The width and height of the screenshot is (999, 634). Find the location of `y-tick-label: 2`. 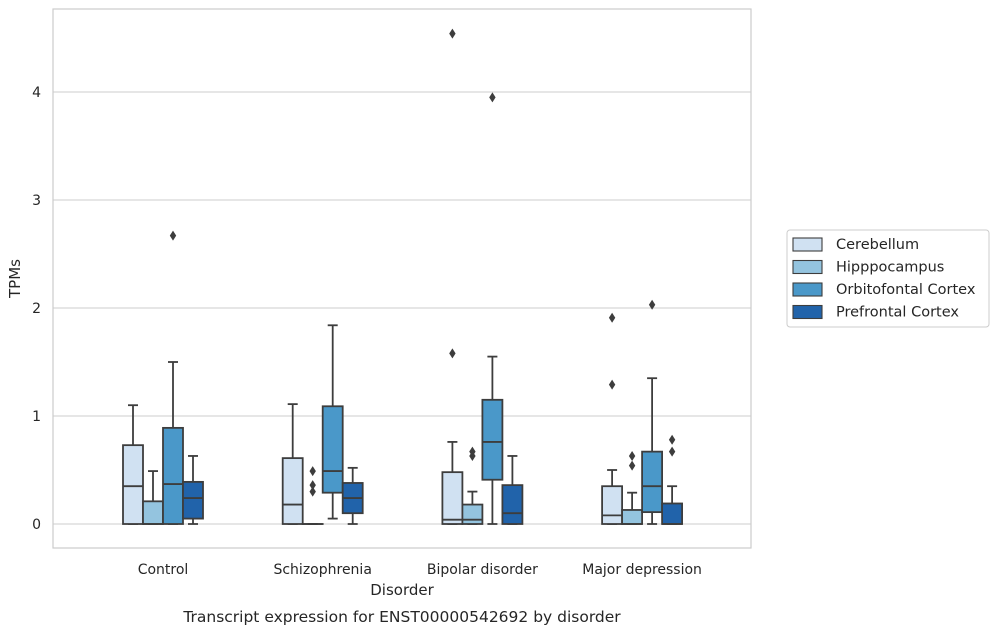

y-tick-label: 2 is located at coordinates (36, 309).